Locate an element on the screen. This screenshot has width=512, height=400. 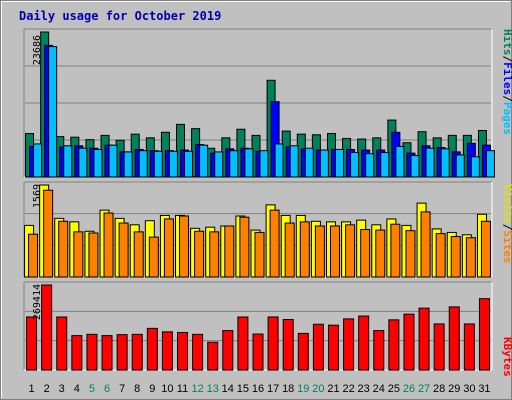
day-label-28: 28 is located at coordinates (439, 389).